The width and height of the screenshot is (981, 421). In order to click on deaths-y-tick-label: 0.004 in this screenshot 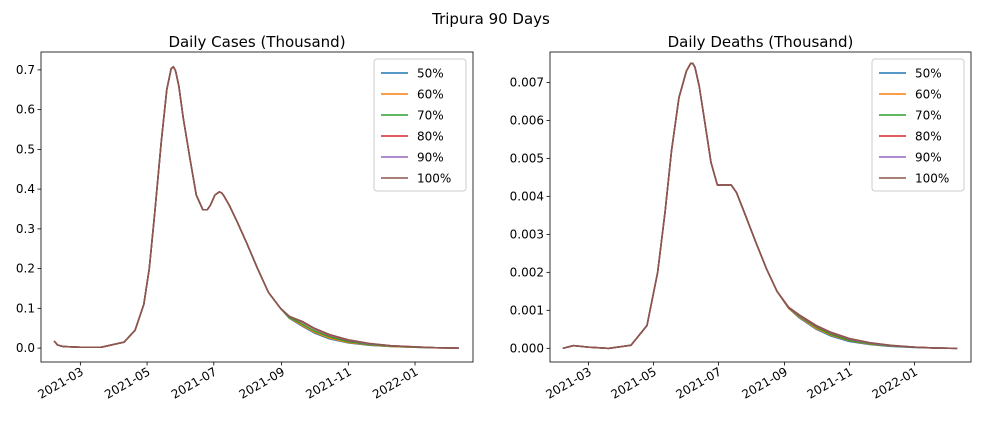, I will do `click(527, 196)`.